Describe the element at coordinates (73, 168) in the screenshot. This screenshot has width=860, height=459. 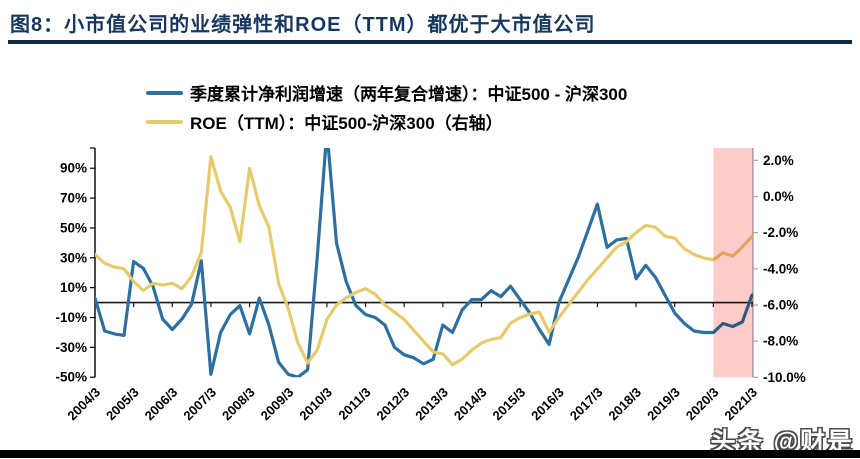
I see `left-axis-tick-label: 90%` at that location.